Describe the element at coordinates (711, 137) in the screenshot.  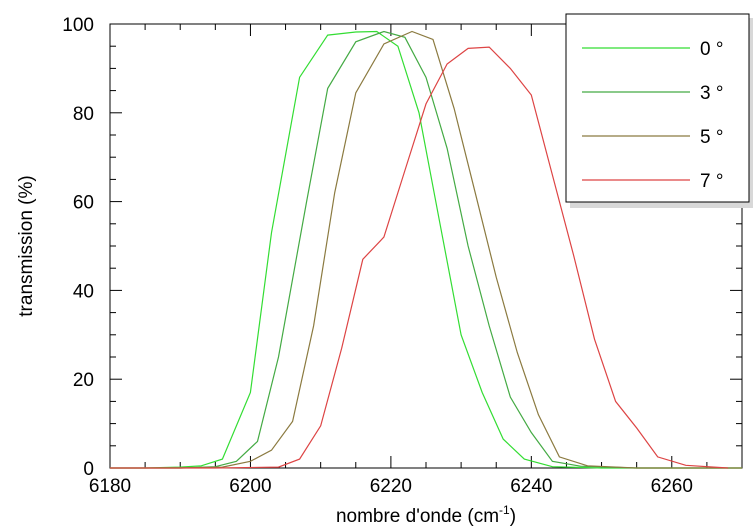
I see `legend-label-2: 5 °` at that location.